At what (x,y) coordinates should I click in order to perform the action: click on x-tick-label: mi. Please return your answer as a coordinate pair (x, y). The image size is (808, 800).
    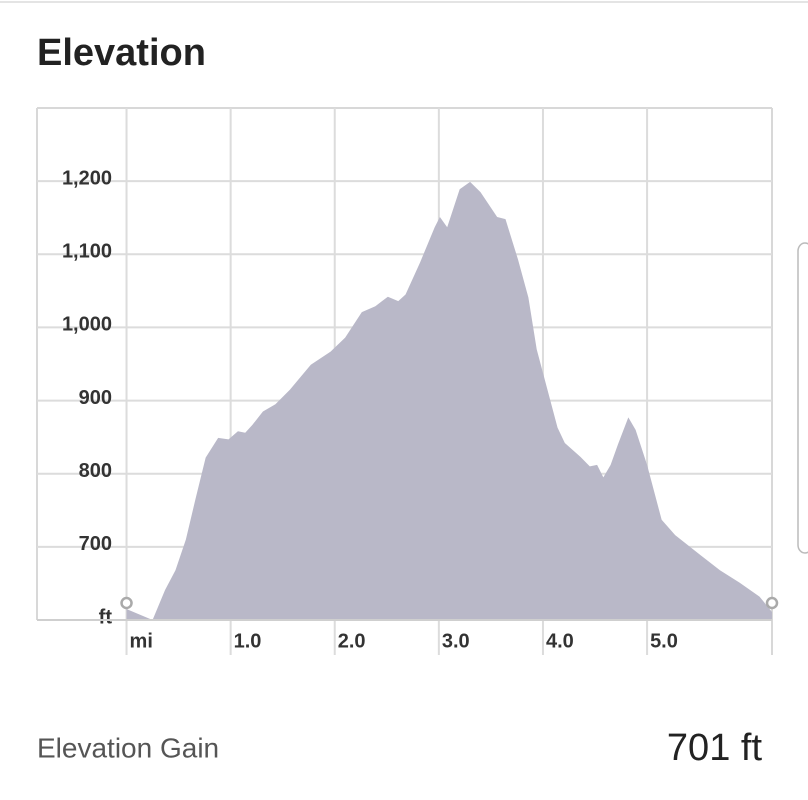
    Looking at the image, I should click on (141, 641).